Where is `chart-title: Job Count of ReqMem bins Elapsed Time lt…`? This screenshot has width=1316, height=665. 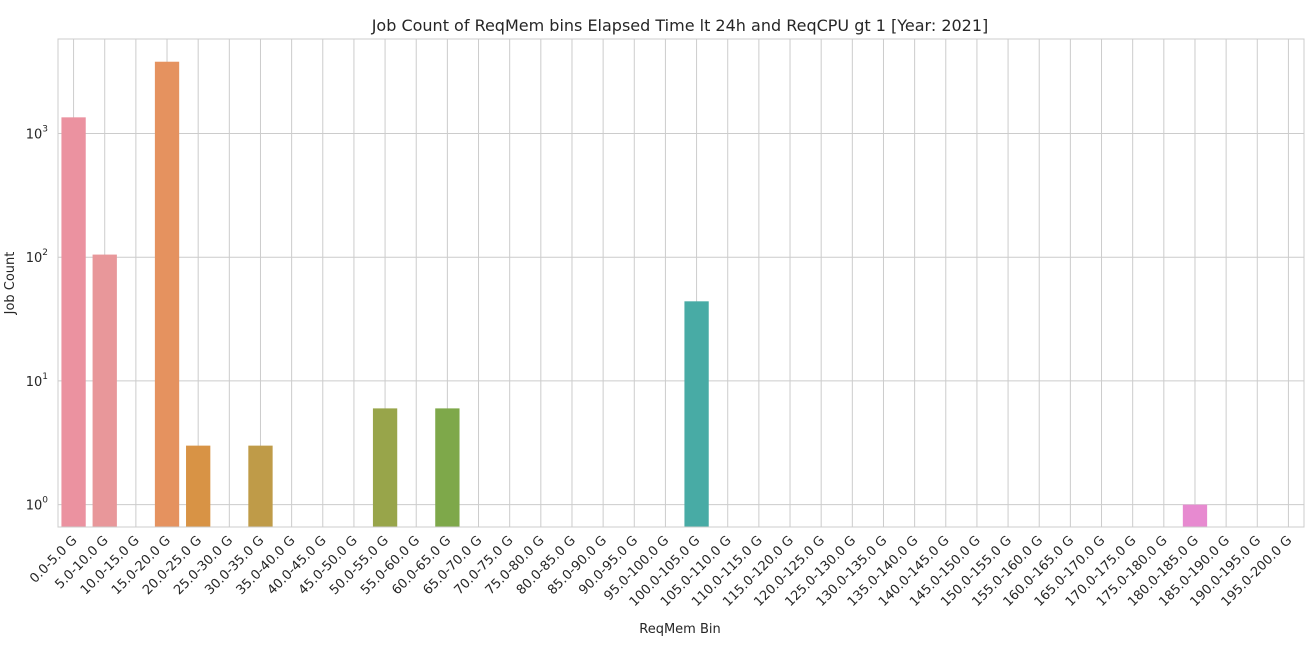 chart-title: Job Count of ReqMem bins Elapsed Time lt… is located at coordinates (680, 25).